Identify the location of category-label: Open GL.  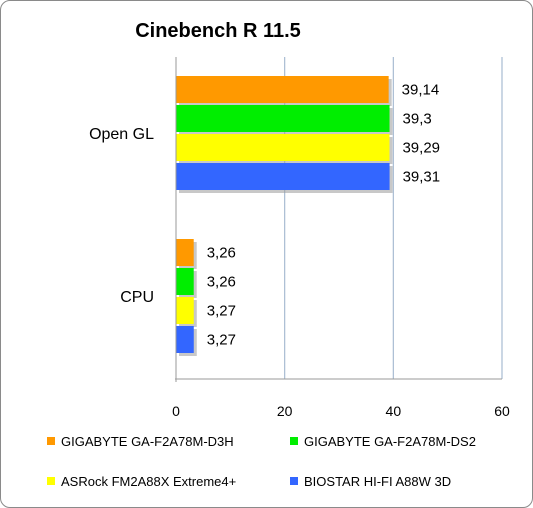
(121, 134).